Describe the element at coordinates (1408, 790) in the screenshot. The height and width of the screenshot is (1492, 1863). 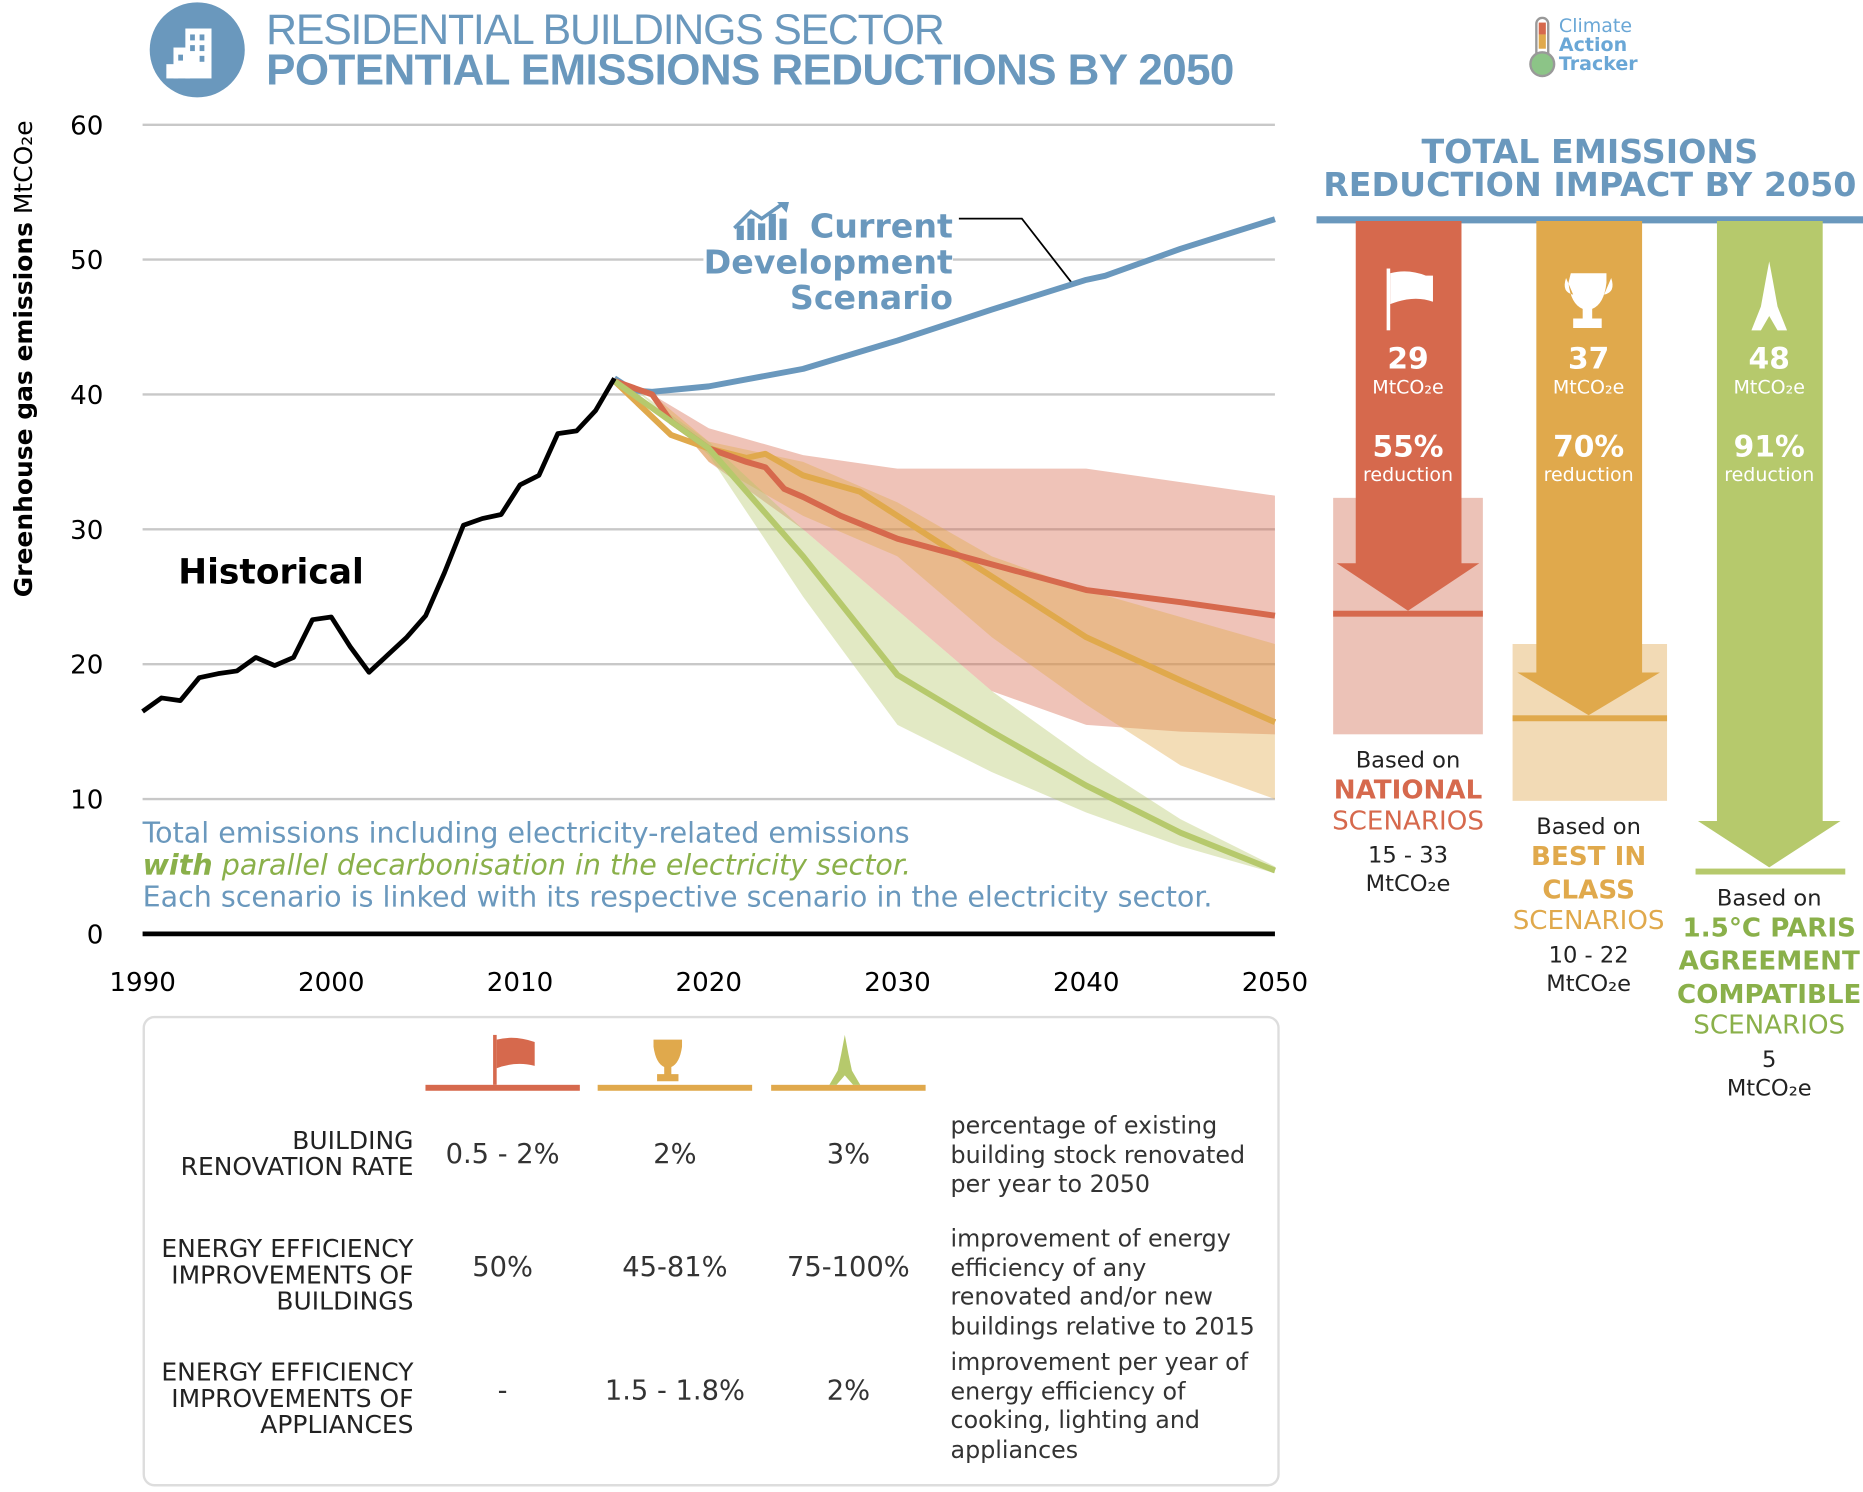
I see `scenario-name: NATIONAL` at that location.